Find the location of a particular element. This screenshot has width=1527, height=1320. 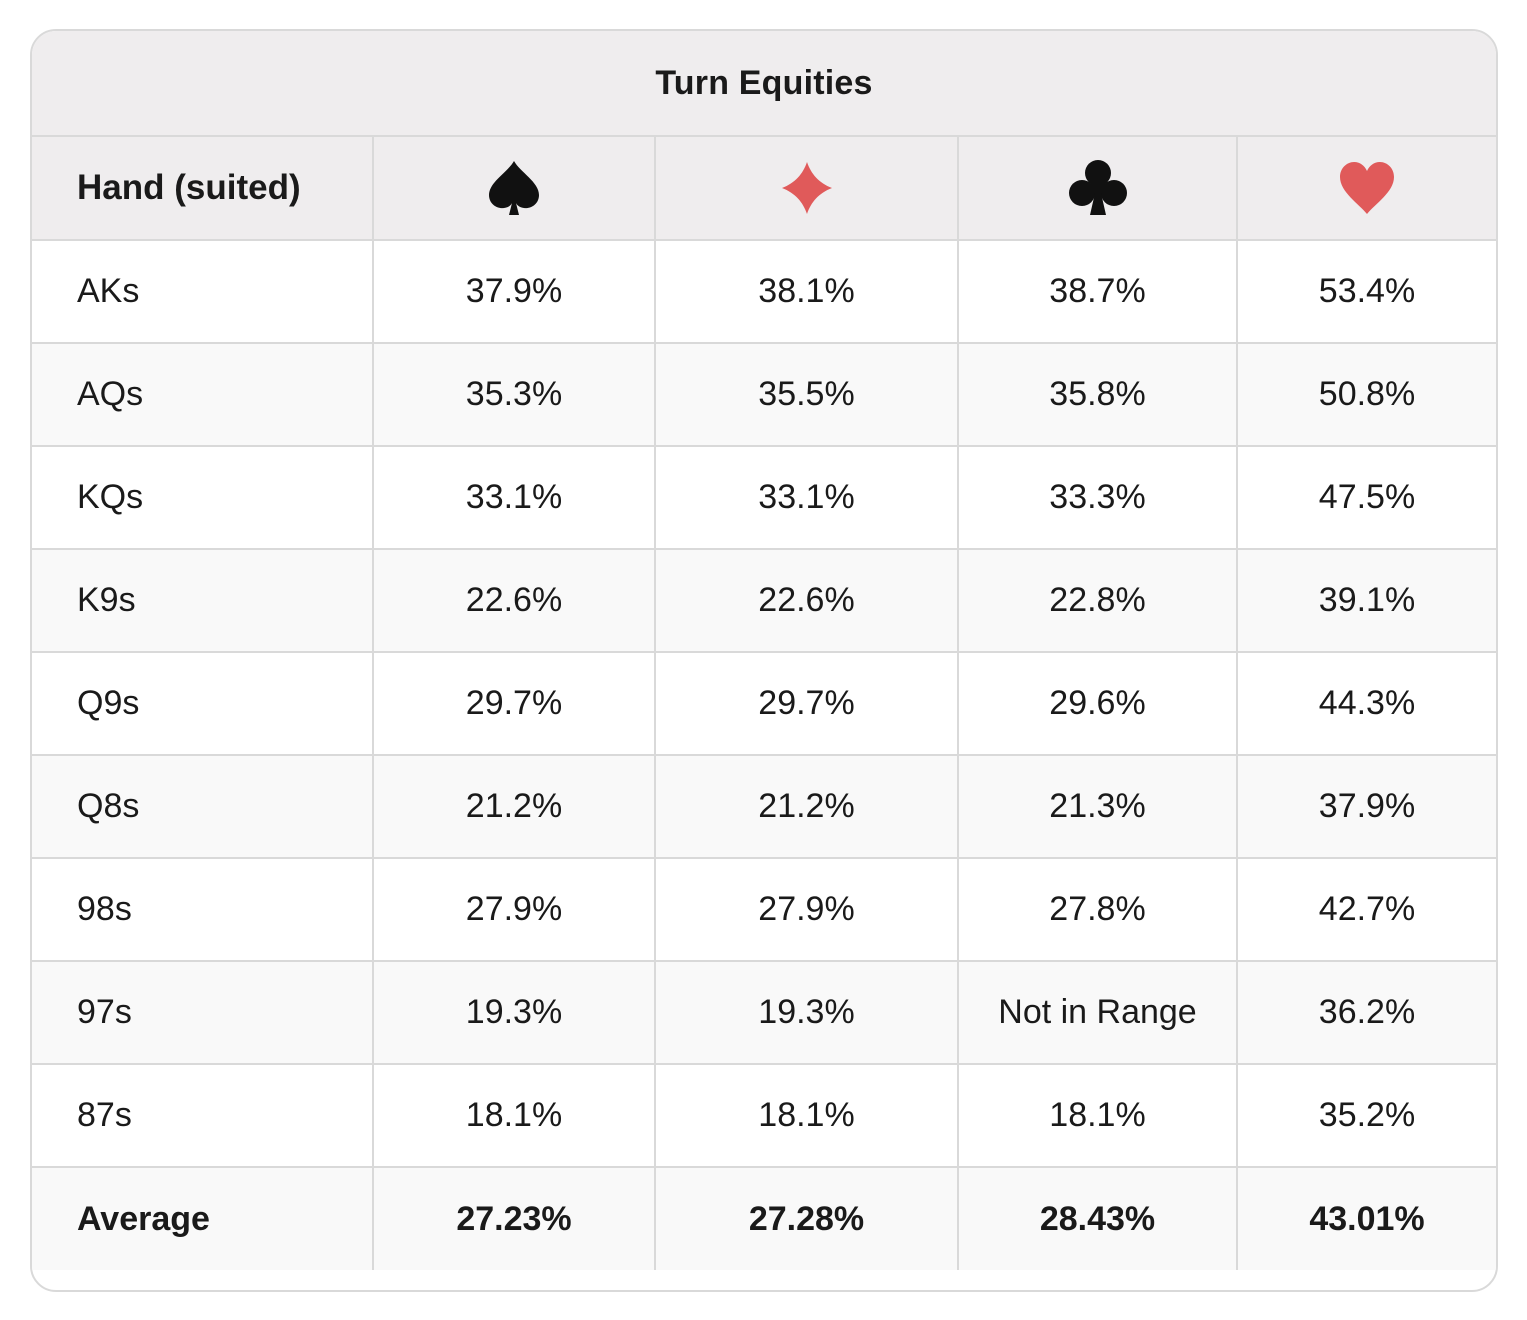

hand-cell: AQs is located at coordinates (203, 395).